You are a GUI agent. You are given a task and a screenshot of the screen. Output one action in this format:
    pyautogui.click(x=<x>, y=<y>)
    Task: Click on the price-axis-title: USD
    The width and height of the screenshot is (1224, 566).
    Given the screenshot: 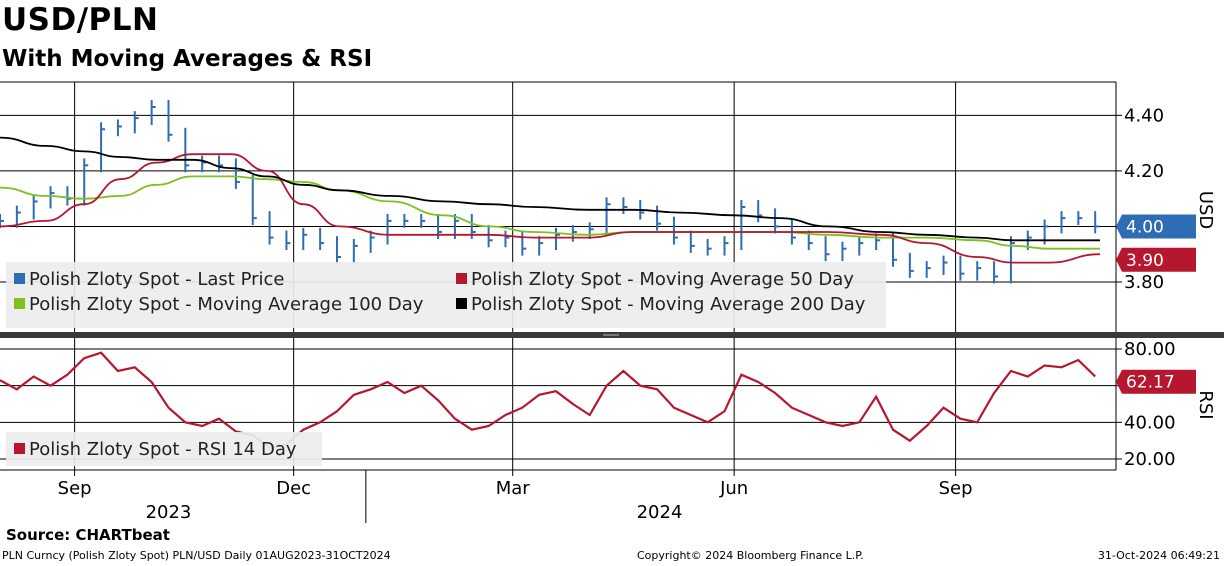 What is the action you would take?
    pyautogui.click(x=1205, y=210)
    